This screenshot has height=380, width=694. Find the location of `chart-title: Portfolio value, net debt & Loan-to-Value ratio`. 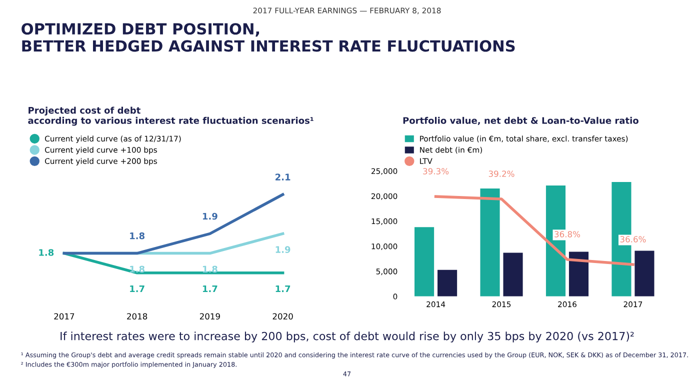

chart-title: Portfolio value, net debt & Loan-to-Value ratio is located at coordinates (520, 121).